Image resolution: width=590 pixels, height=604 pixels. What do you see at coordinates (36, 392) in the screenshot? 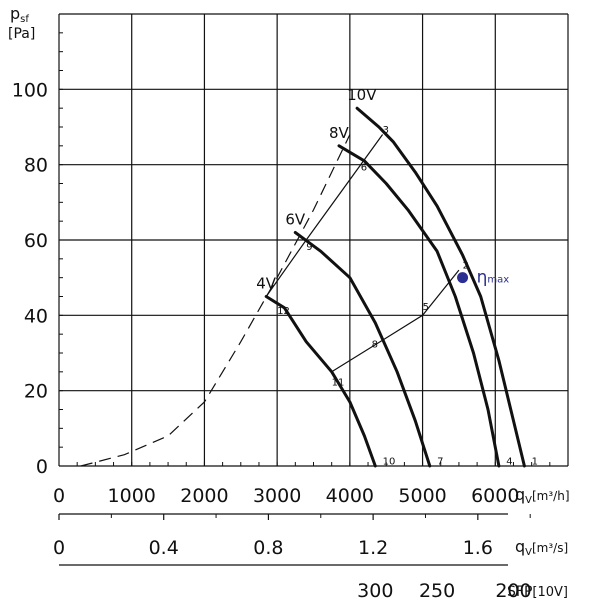
I see `y-tick-label: 20` at bounding box center [36, 392].